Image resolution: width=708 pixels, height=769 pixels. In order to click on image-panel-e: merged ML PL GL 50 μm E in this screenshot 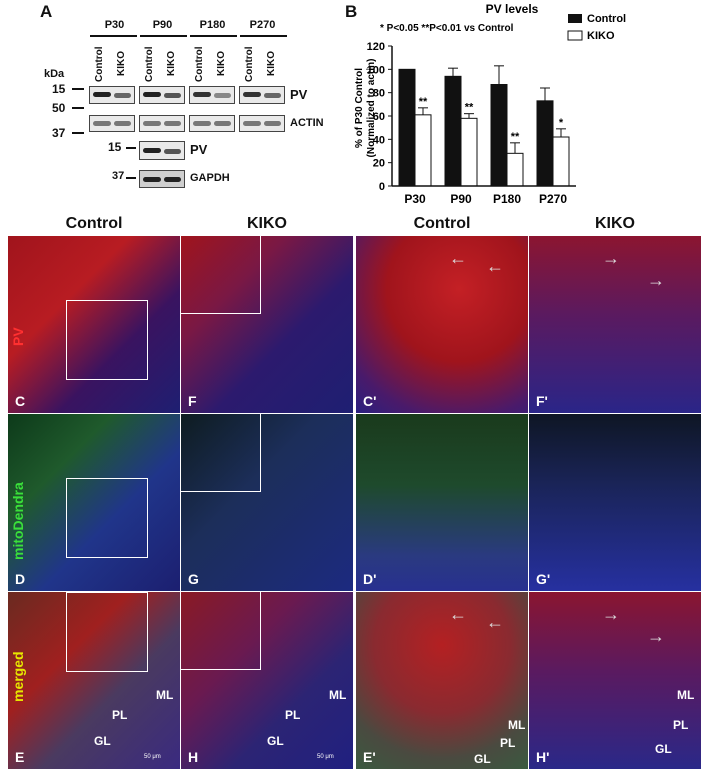, I will do `click(94, 680)`.